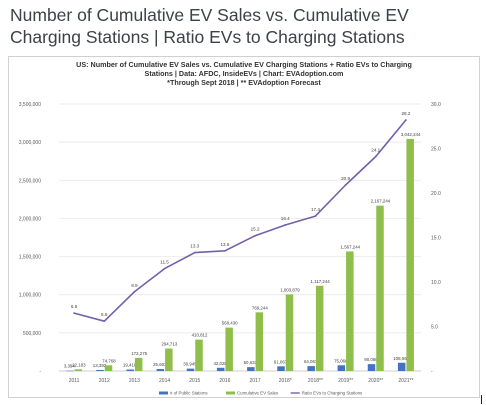  I want to click on stations-data-label: 50,633, so click(251, 362).